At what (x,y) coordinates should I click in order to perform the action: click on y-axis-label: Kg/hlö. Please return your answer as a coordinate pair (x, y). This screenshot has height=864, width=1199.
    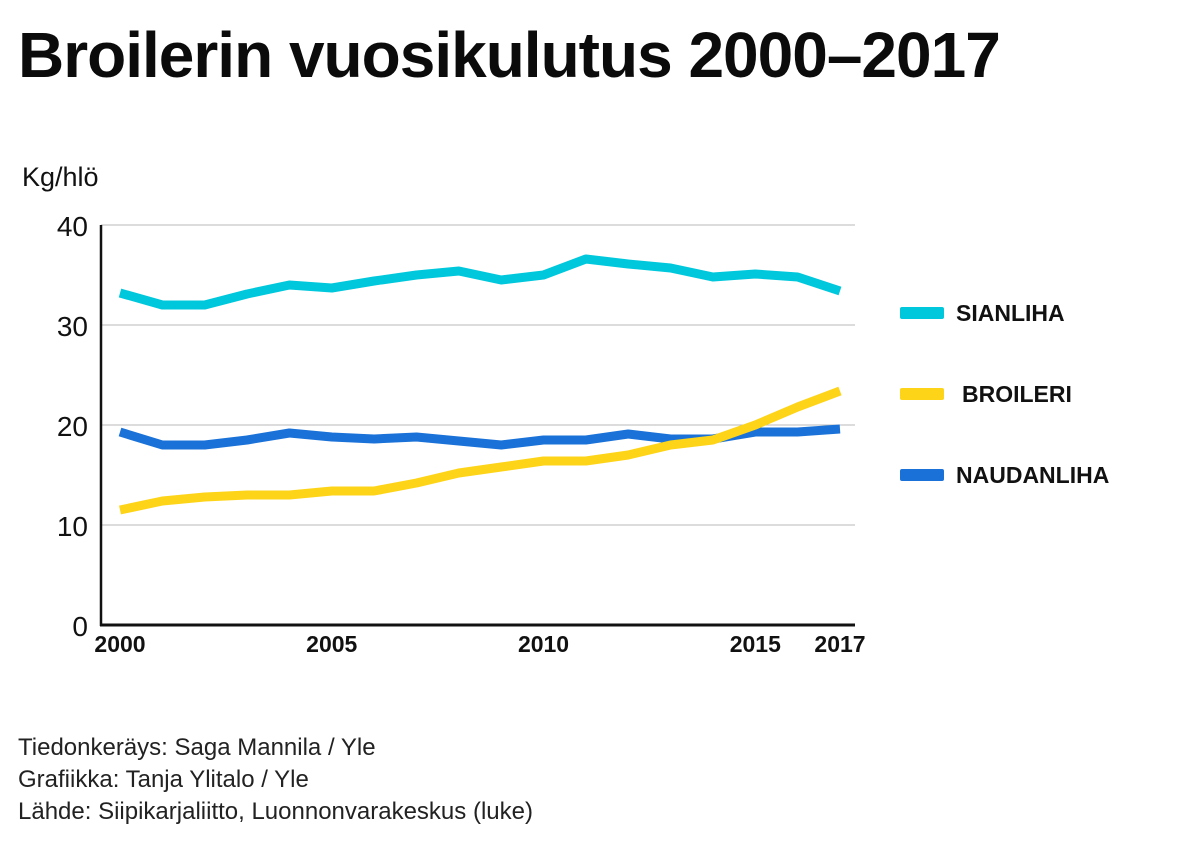
    Looking at the image, I should click on (60, 177).